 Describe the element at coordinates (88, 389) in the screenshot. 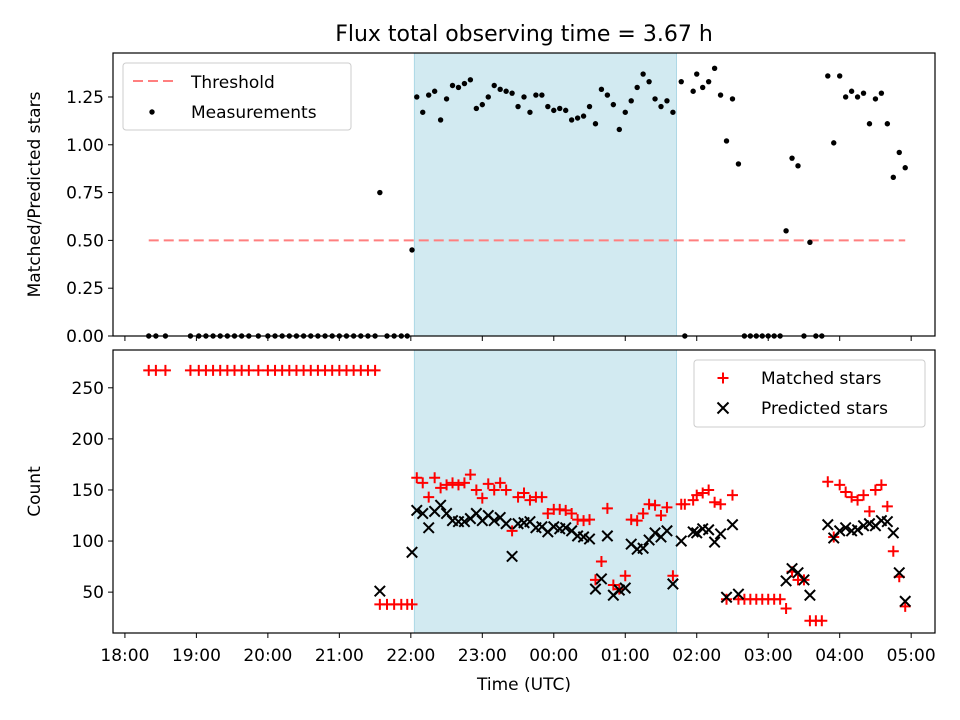

I see `y-tick-label: 250` at that location.